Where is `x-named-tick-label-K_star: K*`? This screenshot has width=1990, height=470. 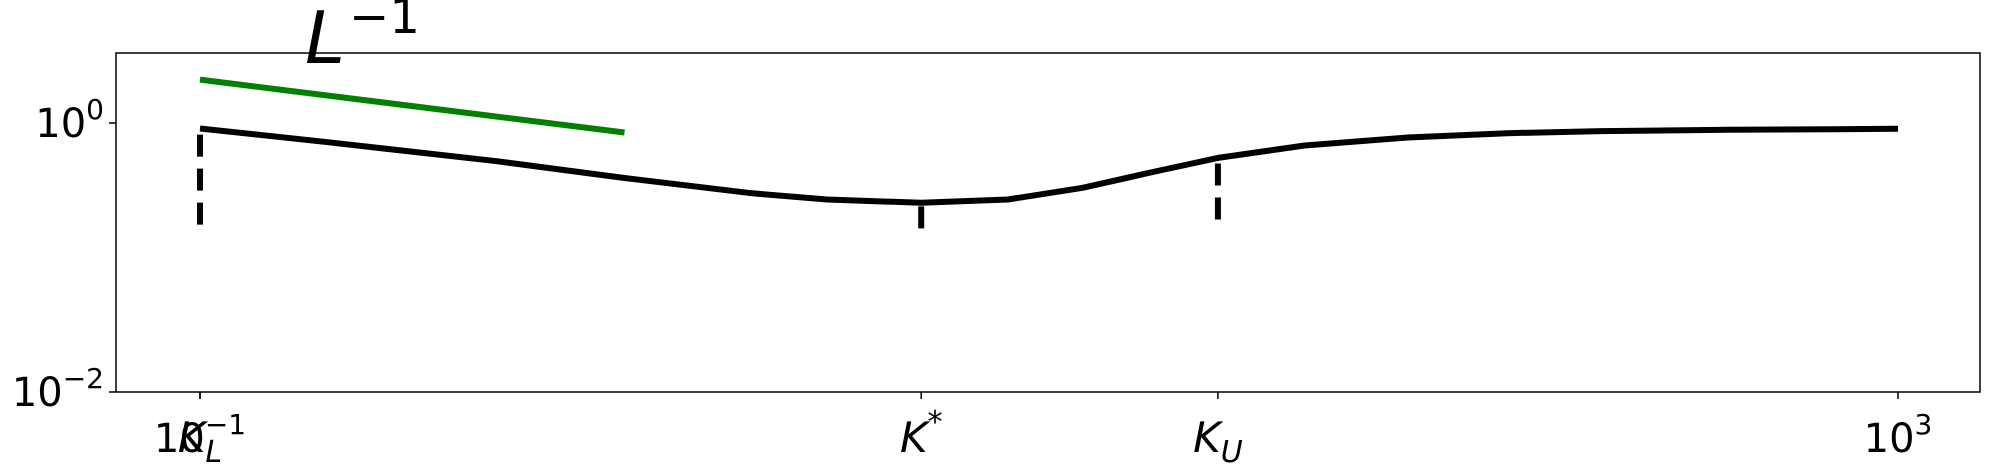 x-named-tick-label-K_star: K* is located at coordinates (921, 433).